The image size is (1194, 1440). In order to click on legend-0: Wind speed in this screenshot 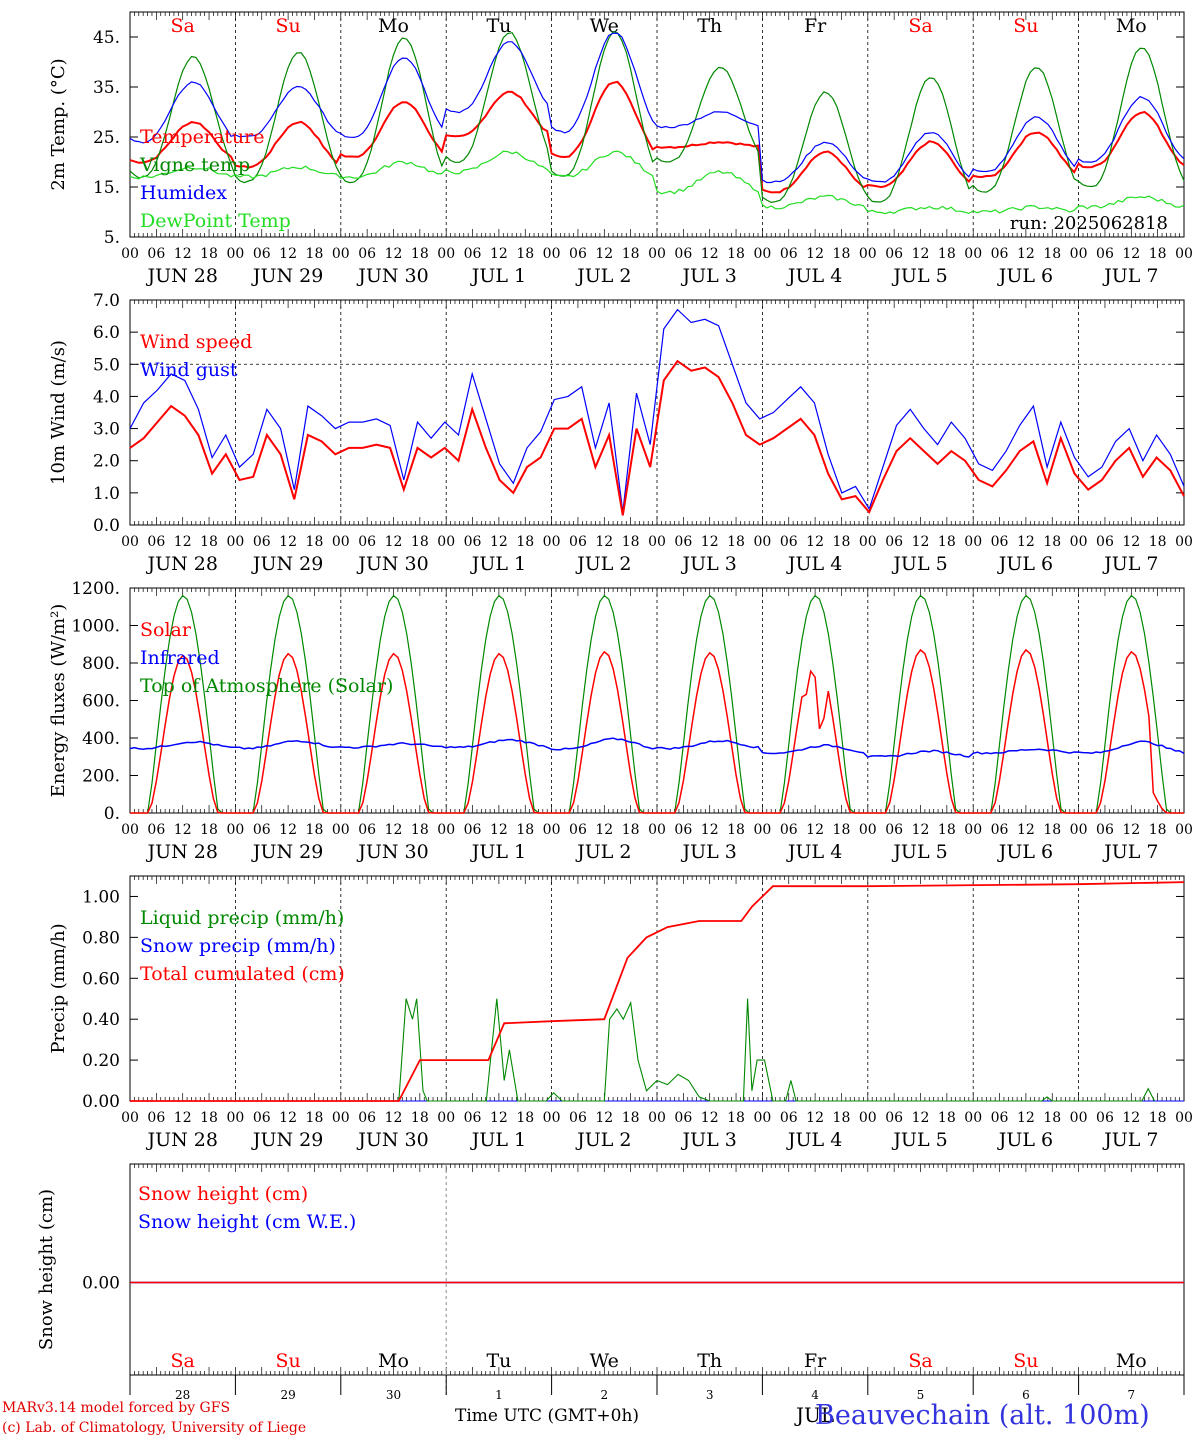, I will do `click(196, 342)`.